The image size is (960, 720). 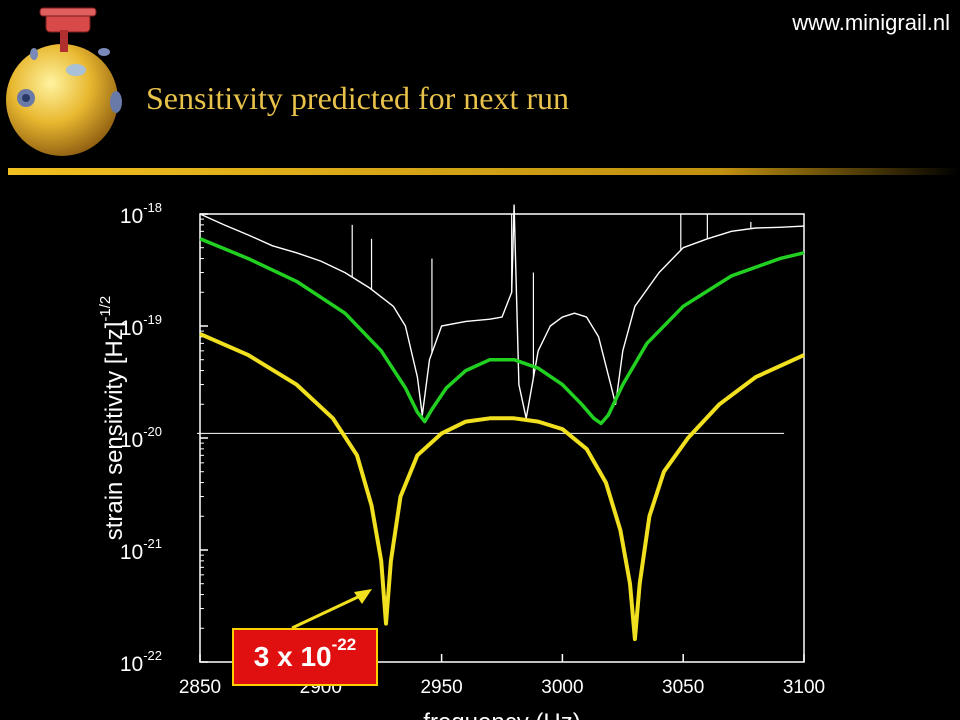 I want to click on x-tick-label: 3100, so click(x=804, y=687).